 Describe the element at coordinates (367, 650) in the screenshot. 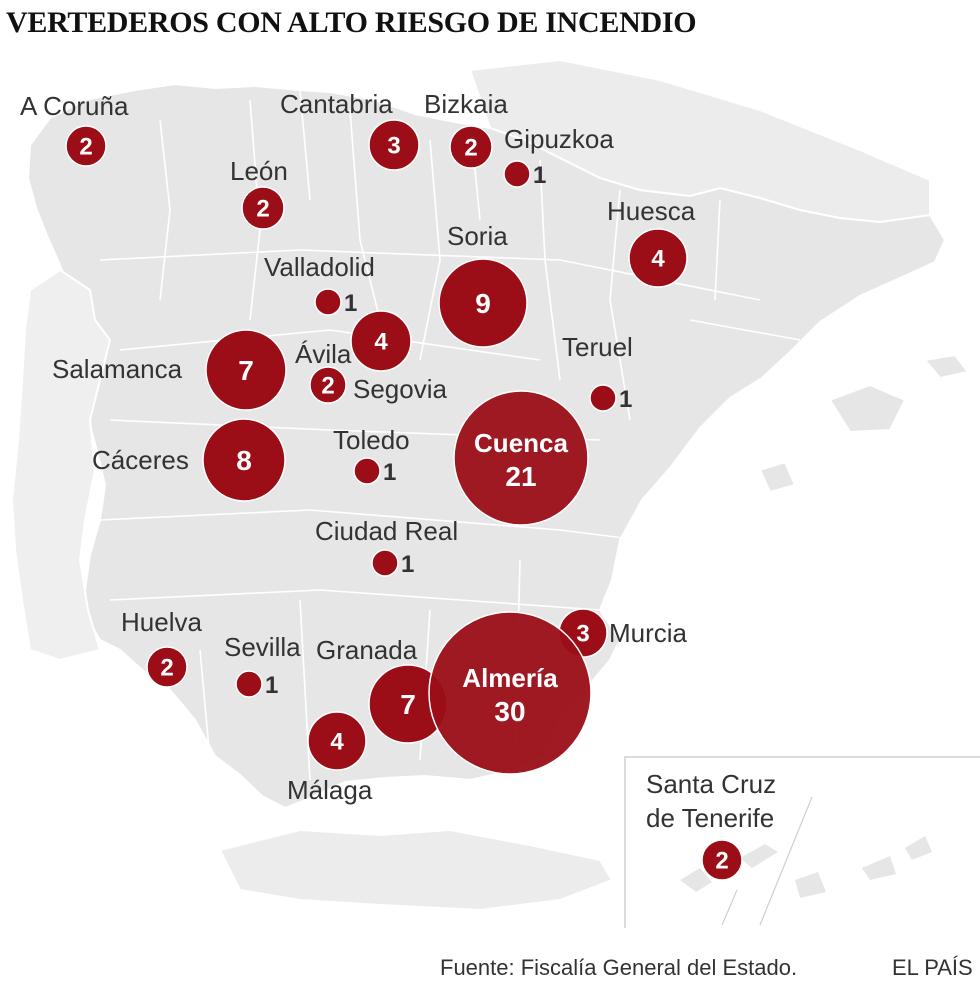

I see `label-granada: Granada` at that location.